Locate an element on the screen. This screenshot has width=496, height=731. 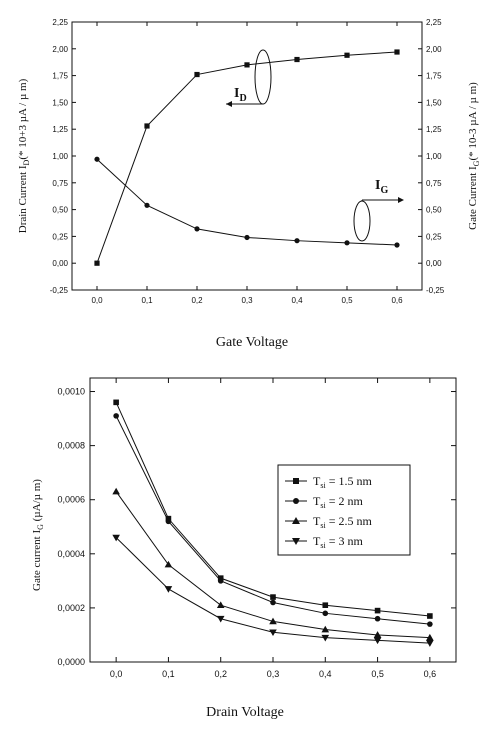
top-y-tick-label-left: 1,50 is located at coordinates (60, 102).